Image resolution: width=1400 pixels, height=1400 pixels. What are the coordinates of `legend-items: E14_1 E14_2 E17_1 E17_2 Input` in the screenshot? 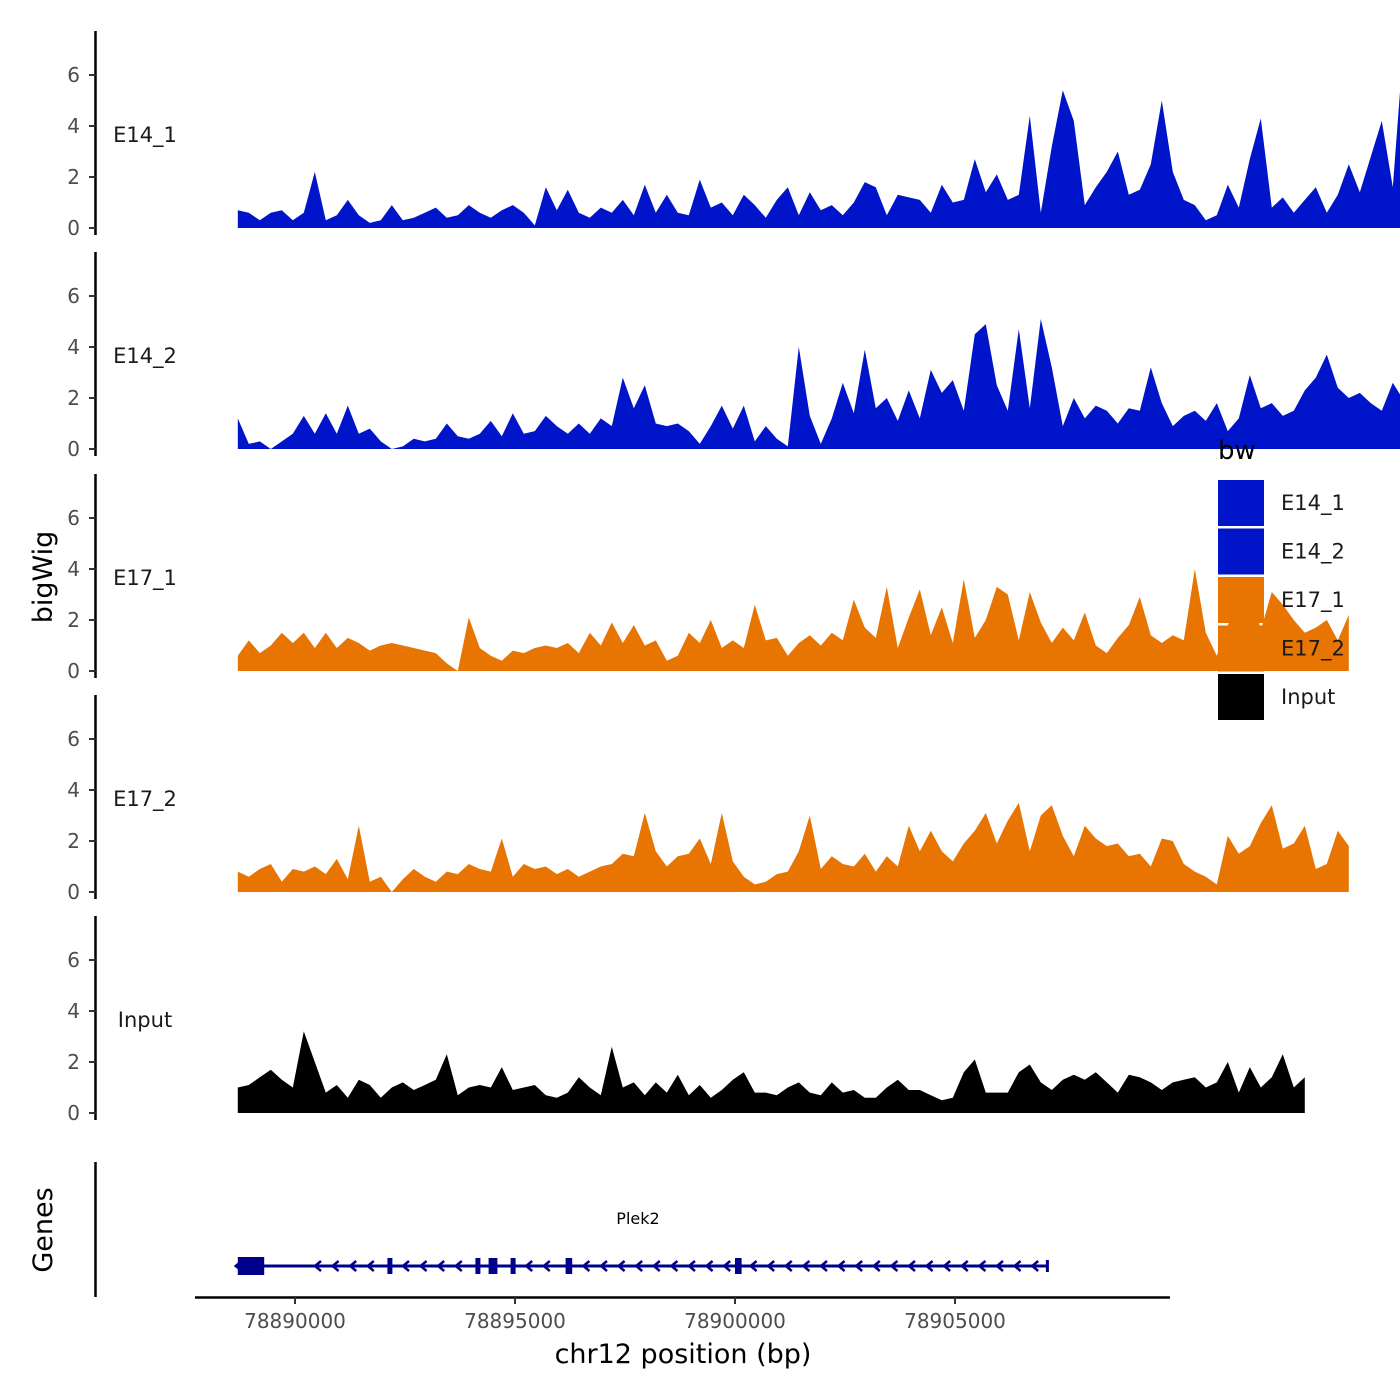 It's located at (1281, 600).